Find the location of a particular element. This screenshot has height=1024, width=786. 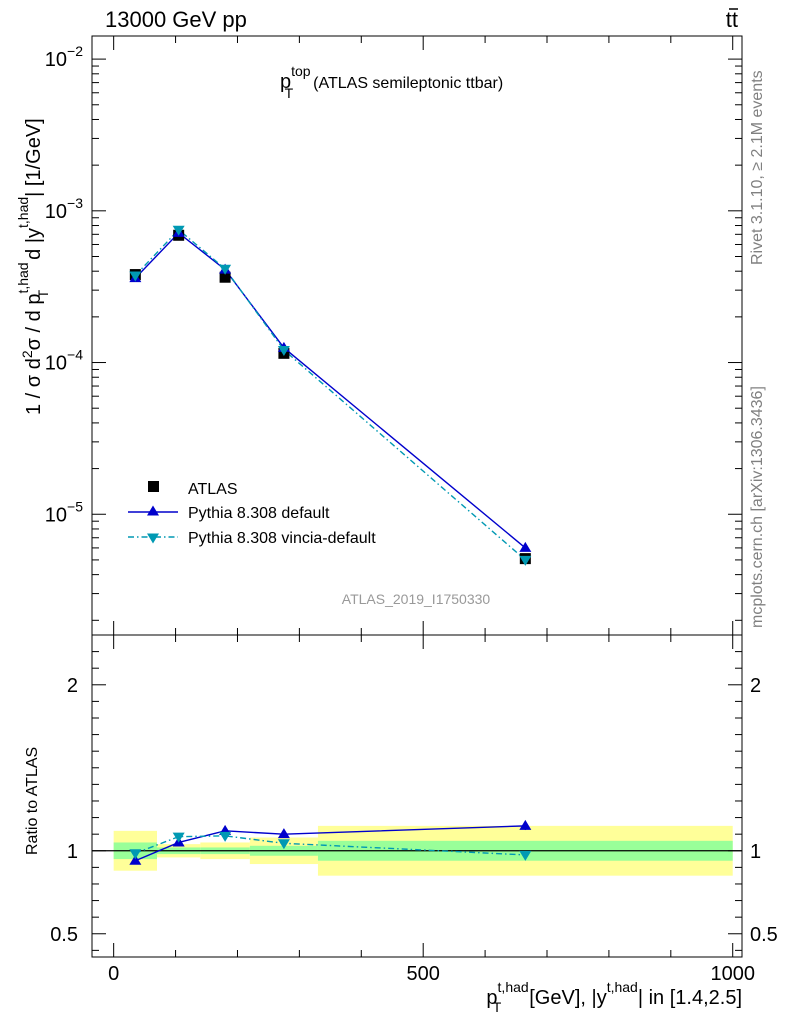

rivet-label: Rivet 3.1.10, ≥ 2.1M events is located at coordinates (757, 167).